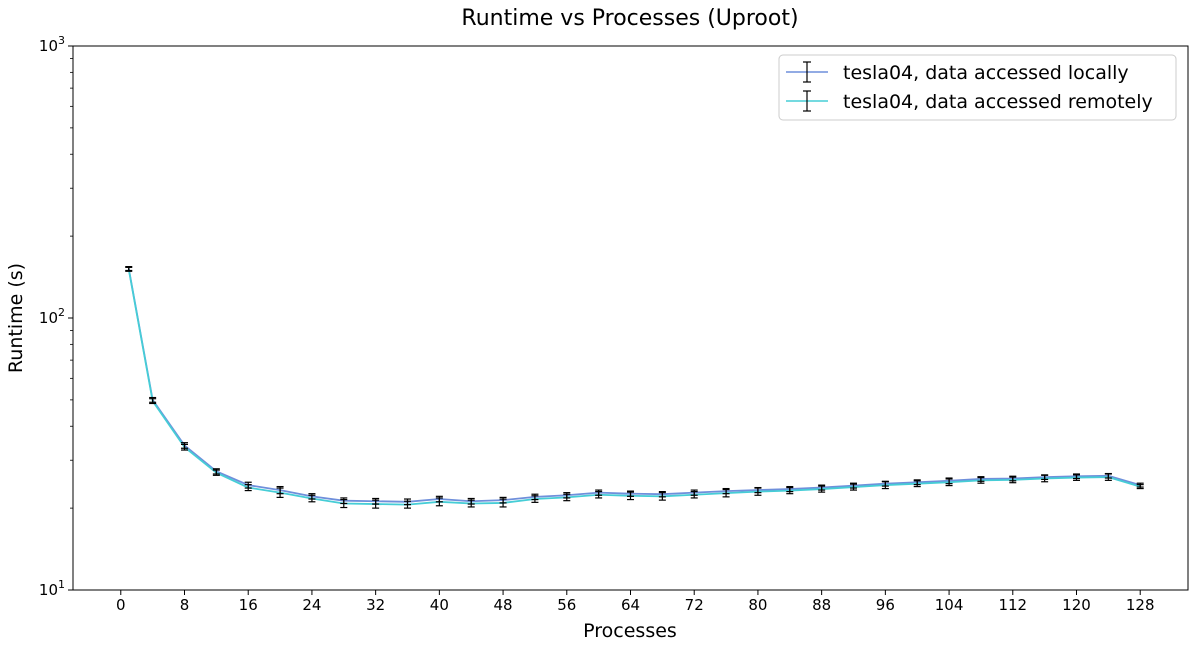  I want to click on y-tick-label: 10³, so click(52, 44).